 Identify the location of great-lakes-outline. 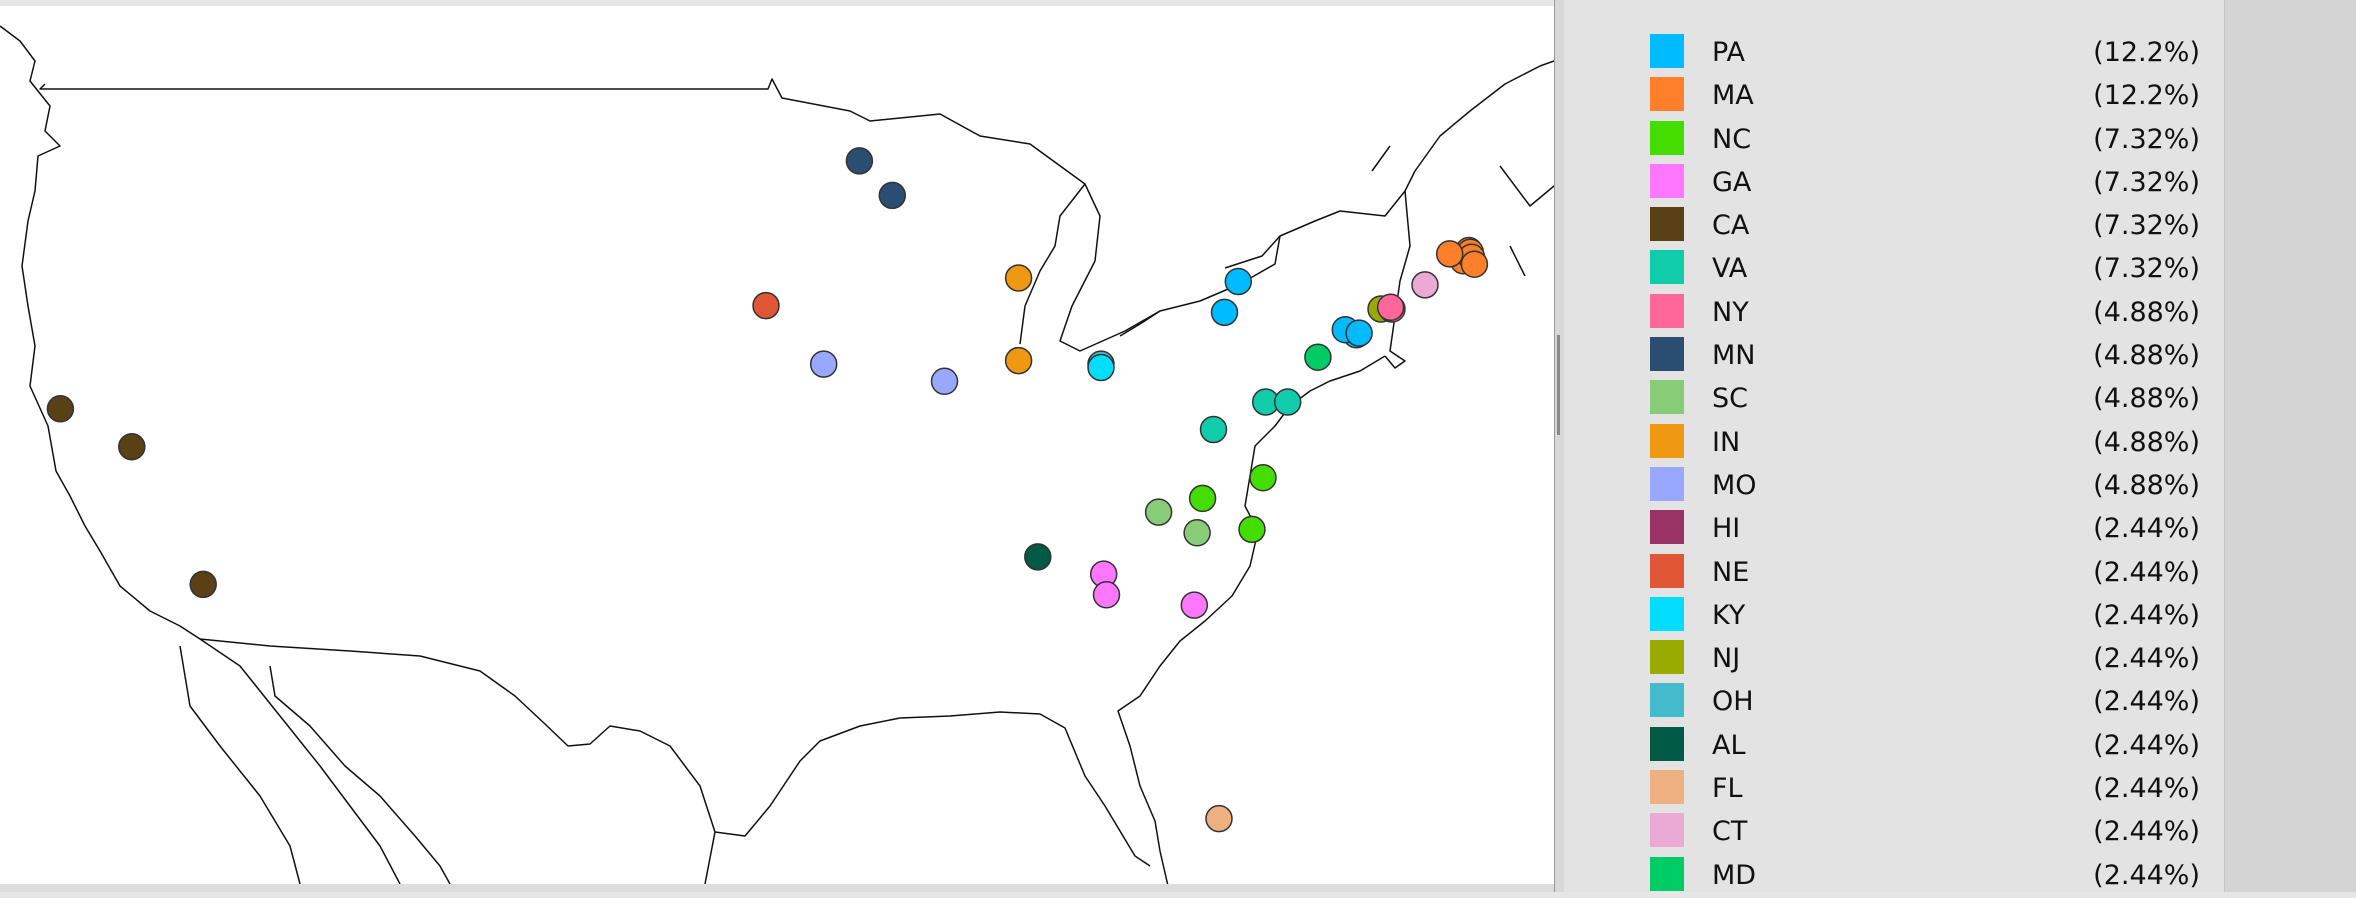
(1150, 264).